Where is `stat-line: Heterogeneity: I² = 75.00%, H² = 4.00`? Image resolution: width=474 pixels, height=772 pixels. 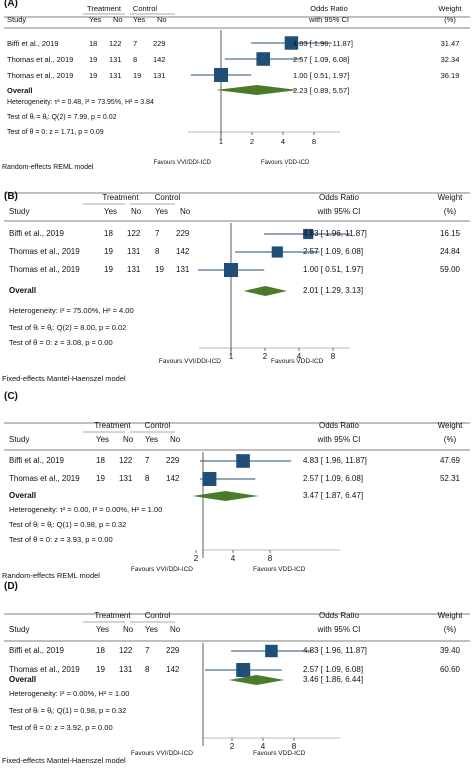
stat-line: Heterogeneity: I² = 75.00%, H² = 4.00 is located at coordinates (71, 310).